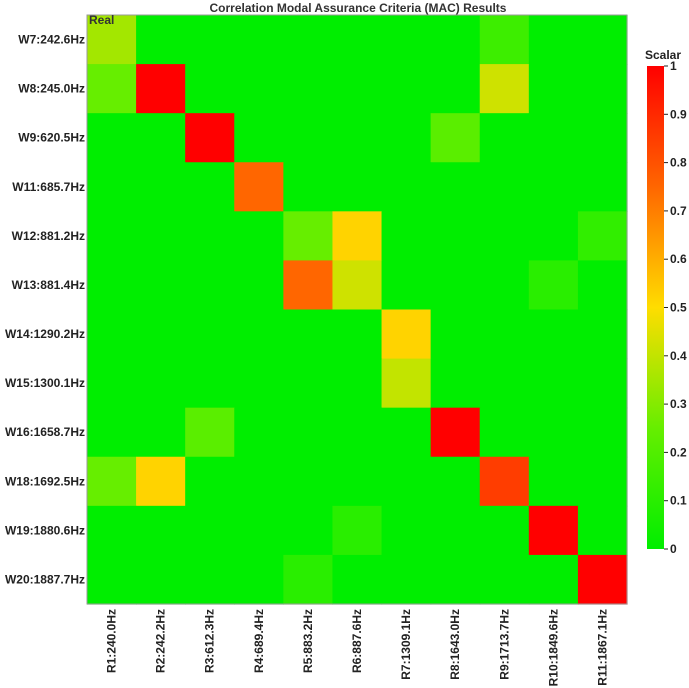 The width and height of the screenshot is (689, 688). I want to click on x-tick-label: R1:240.0Hz, so click(112, 641).